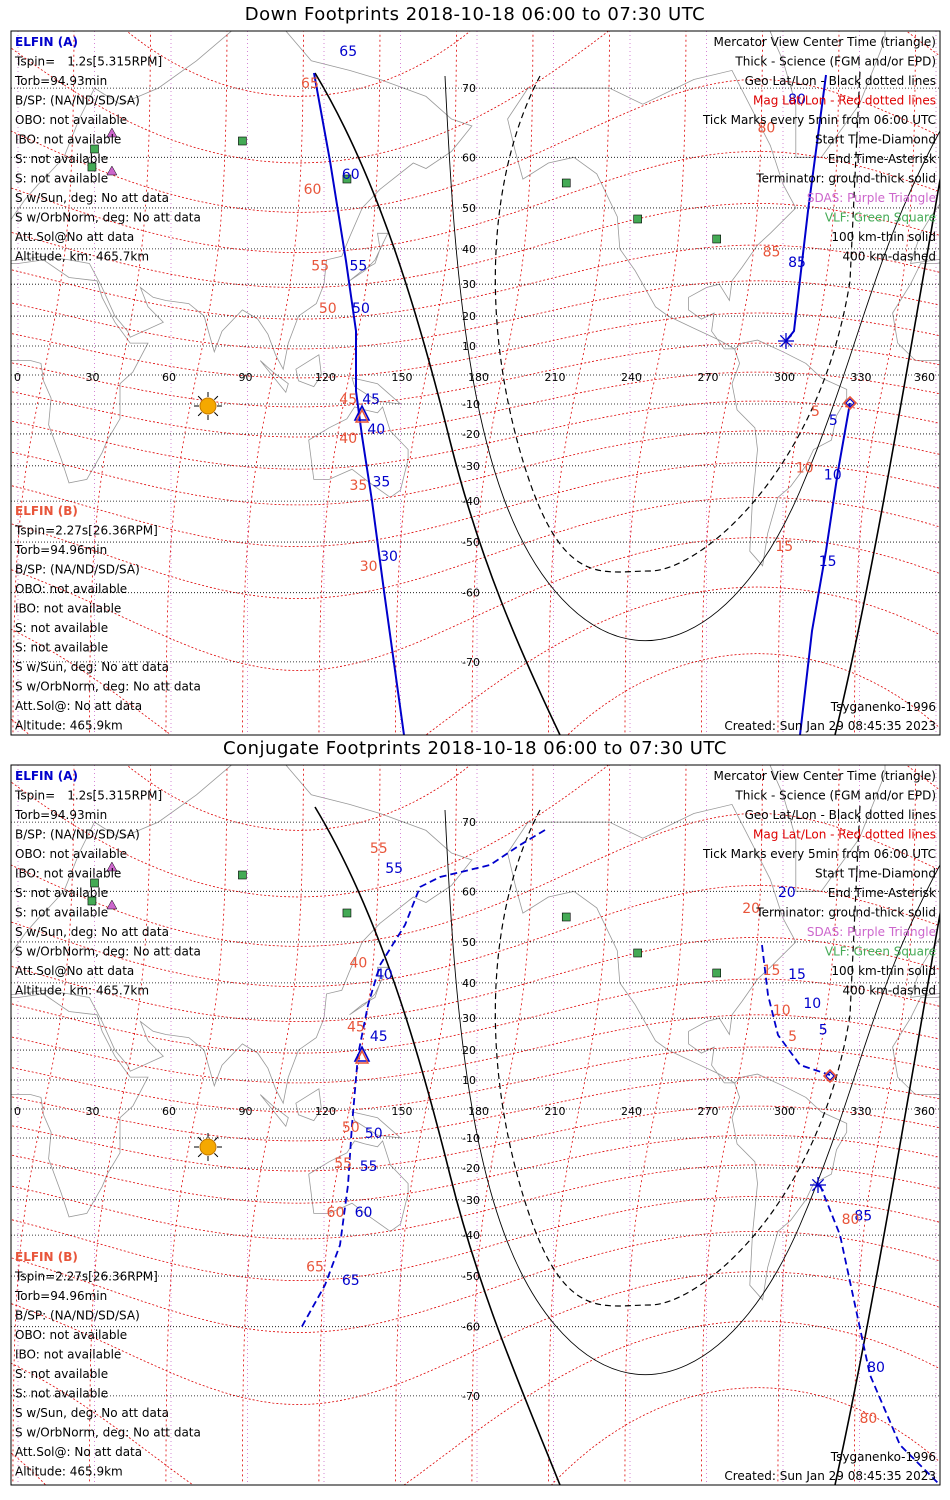 The height and width of the screenshot is (1500, 950). I want to click on model-label: Tsyganenko-1996, so click(883, 1457).